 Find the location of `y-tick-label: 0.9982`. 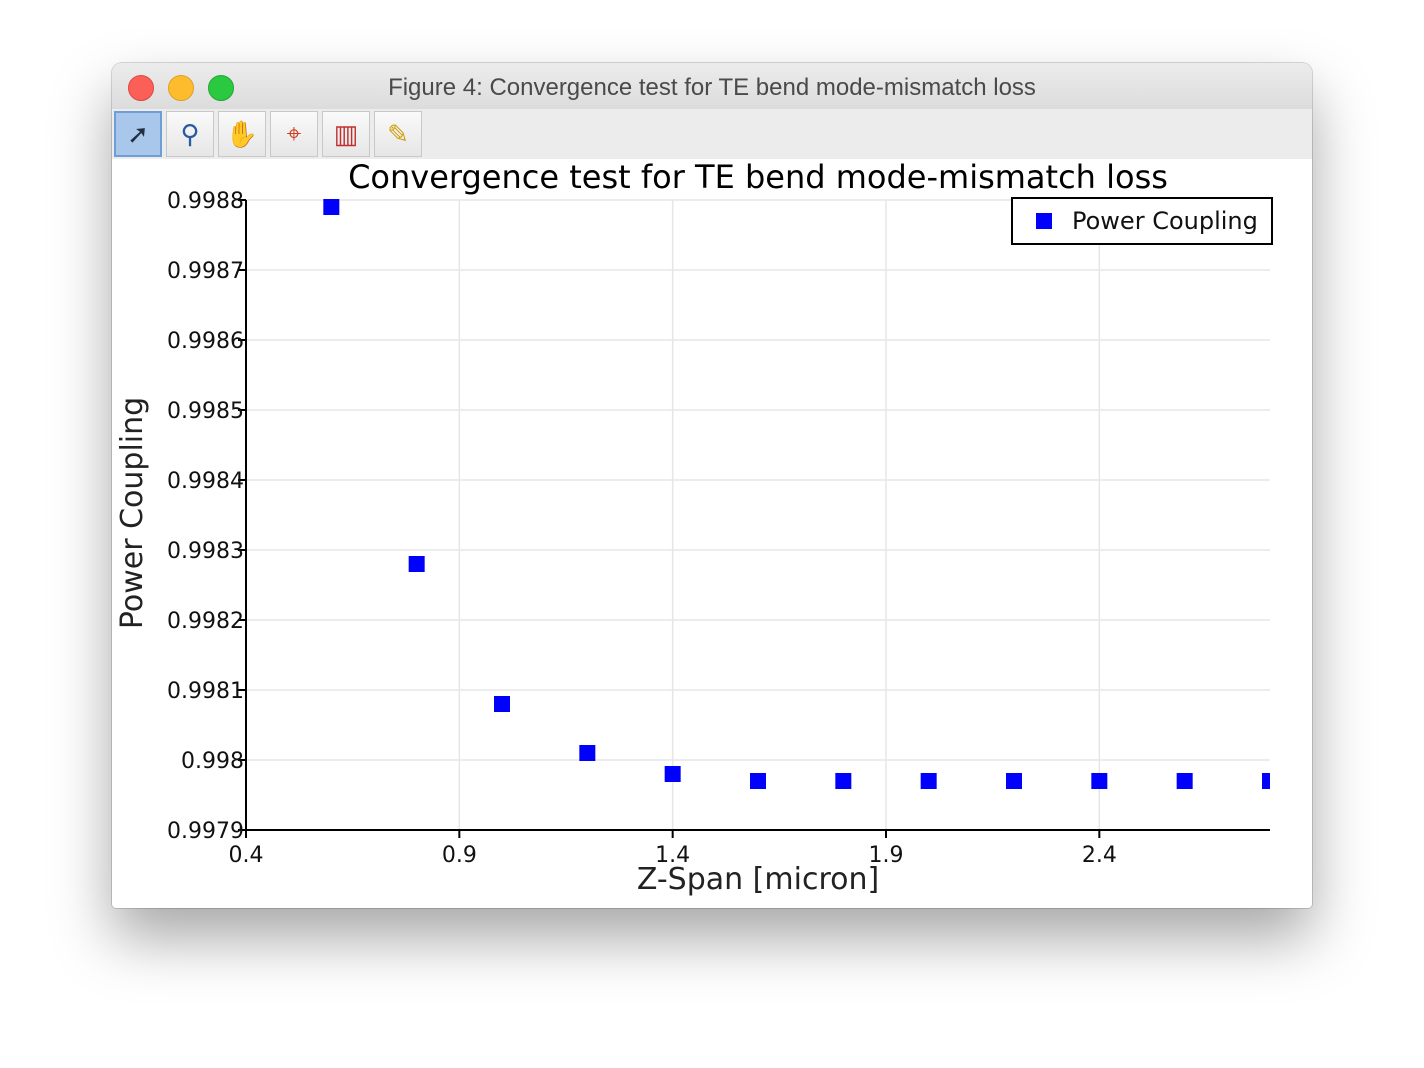

y-tick-label: 0.9982 is located at coordinates (205, 621).